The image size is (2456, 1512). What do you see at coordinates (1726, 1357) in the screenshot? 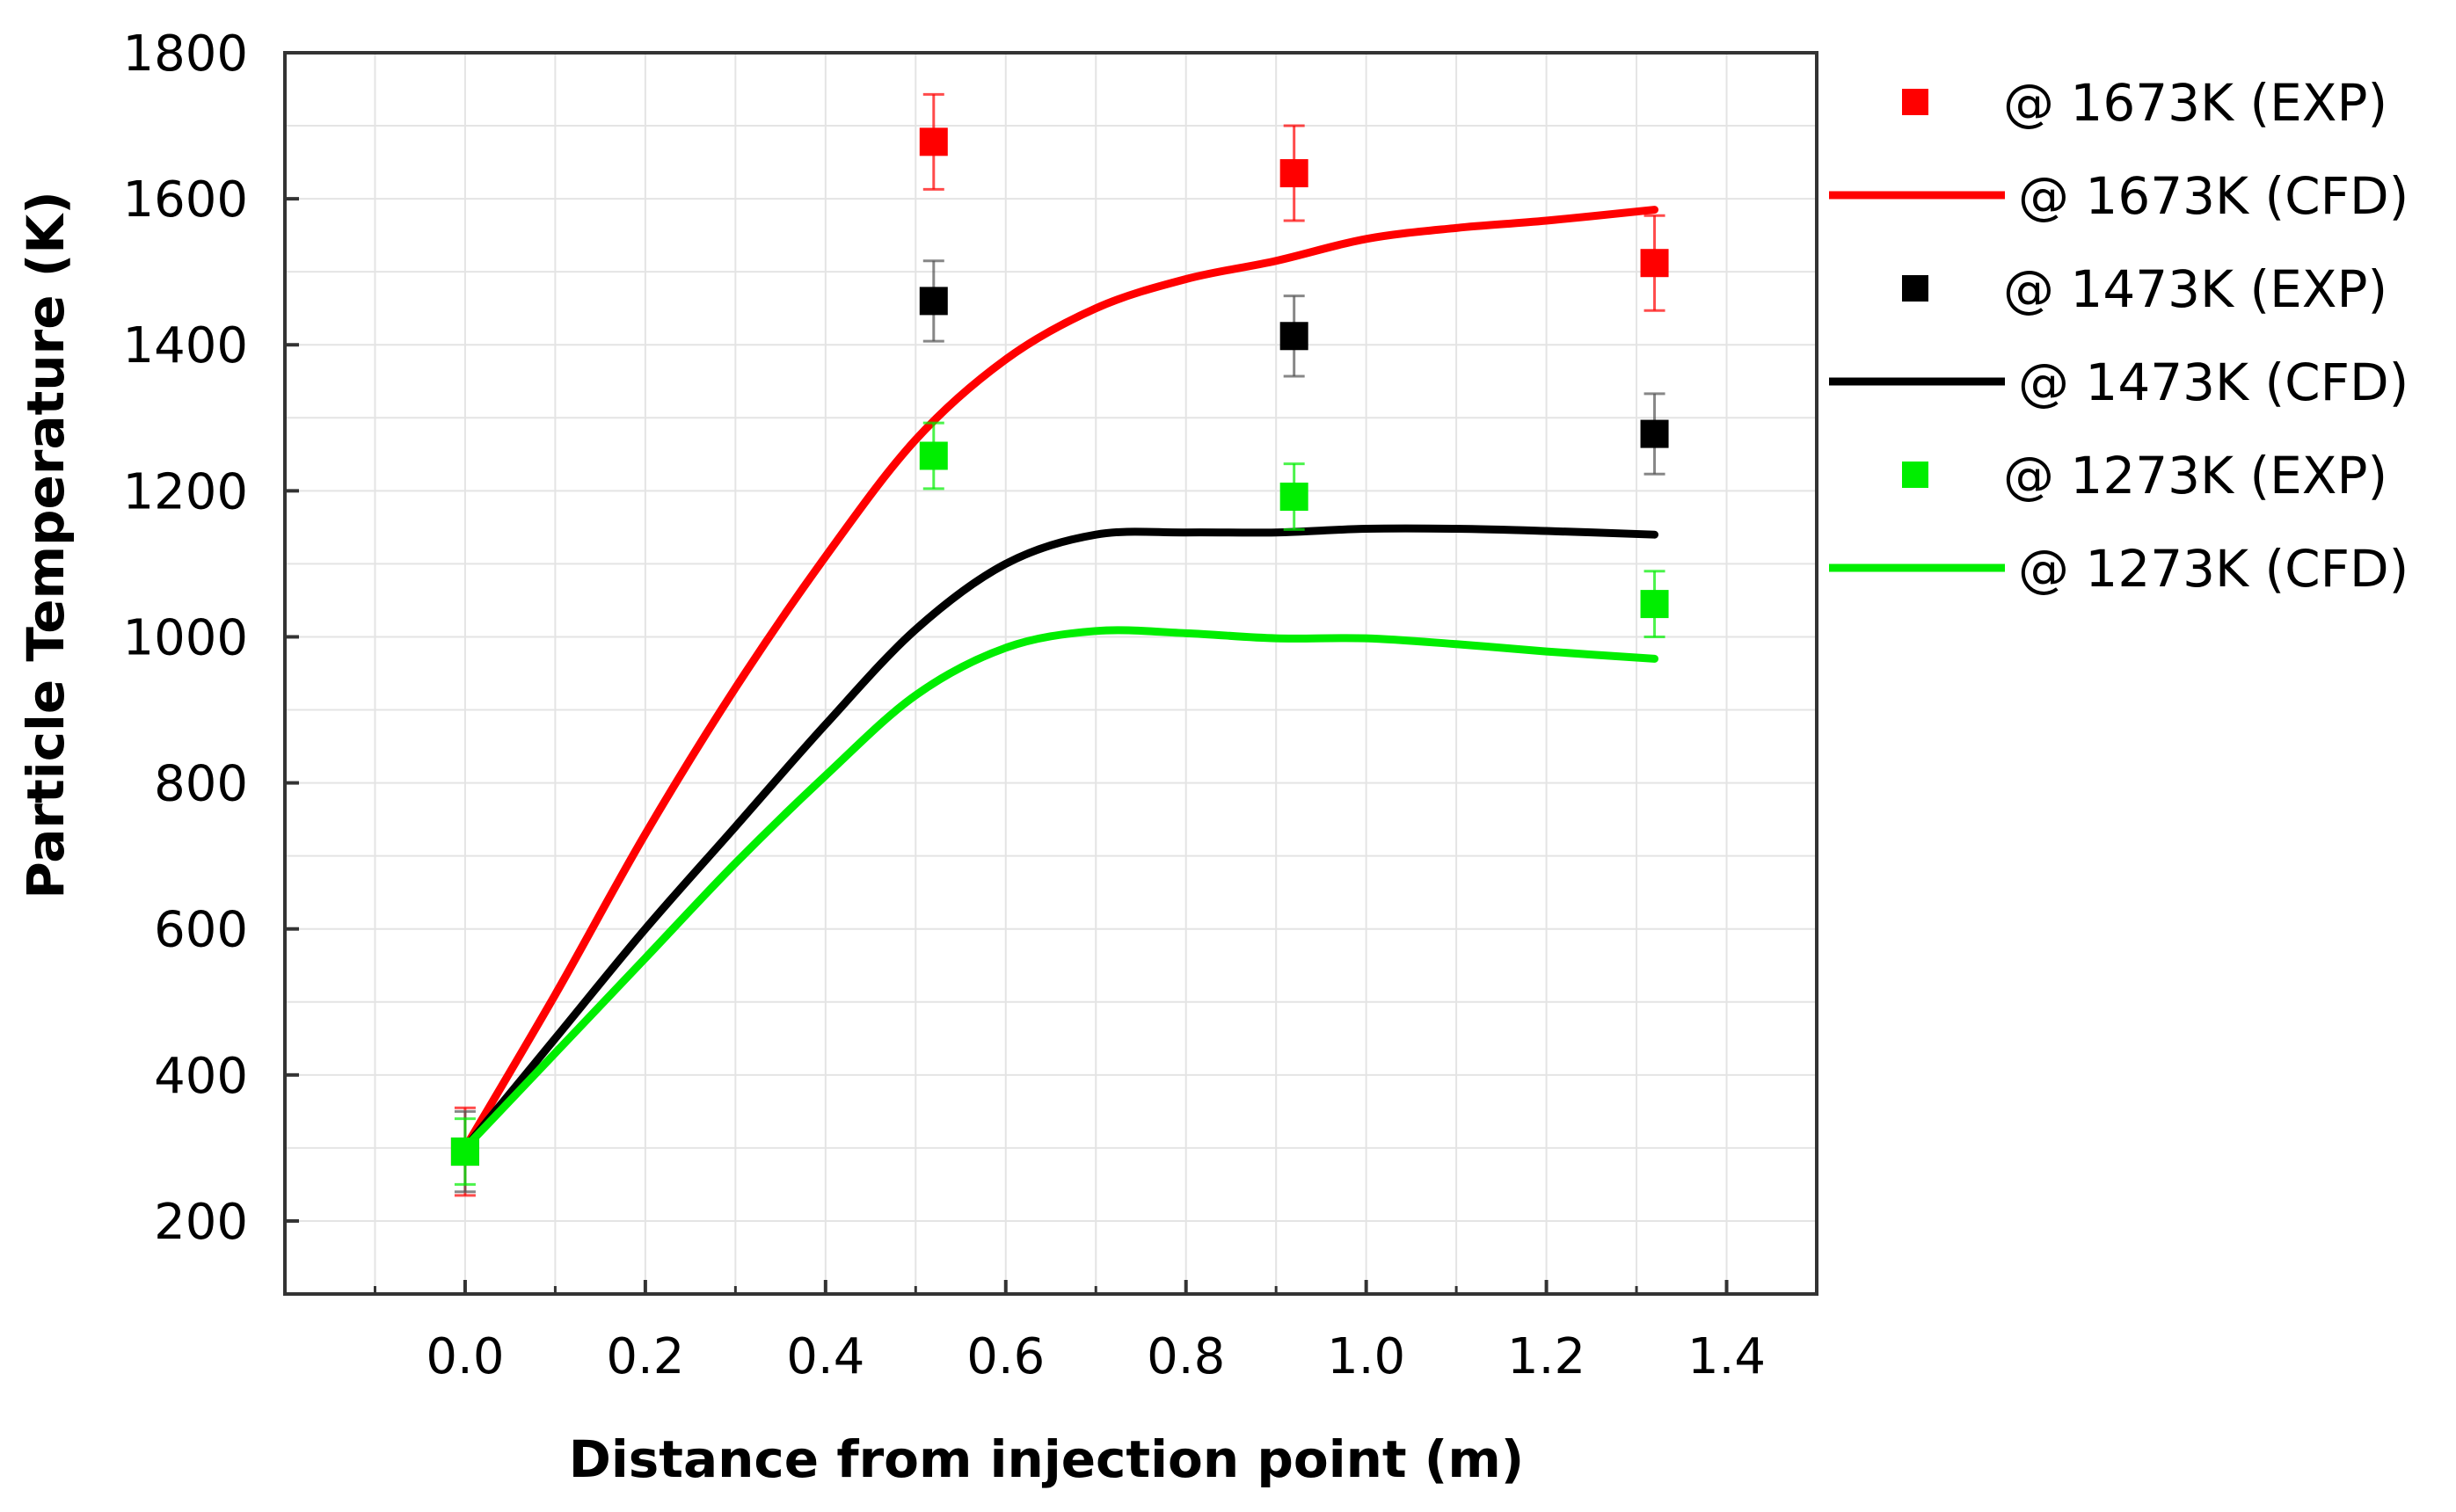
I see `x-tick-label: 1.4` at bounding box center [1726, 1357].